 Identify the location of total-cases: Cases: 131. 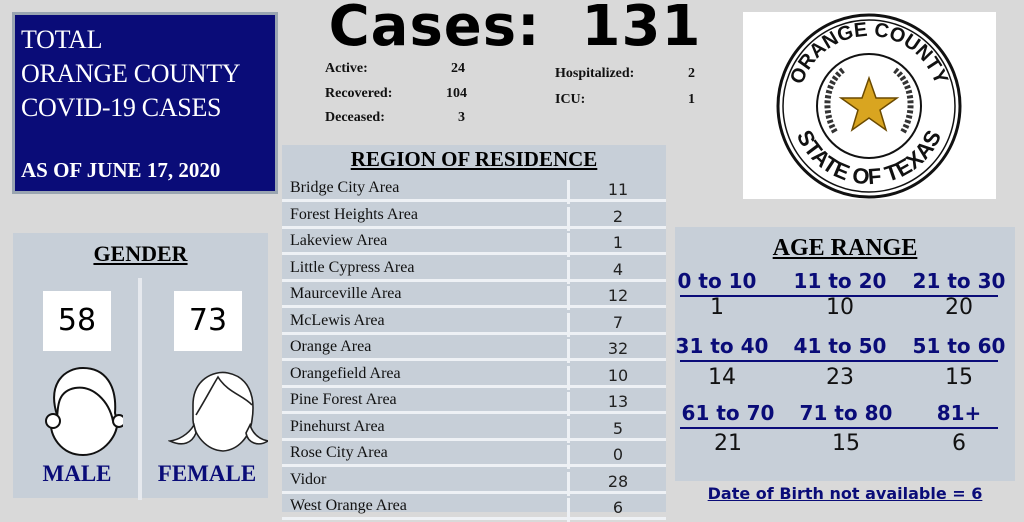
(515, 29).